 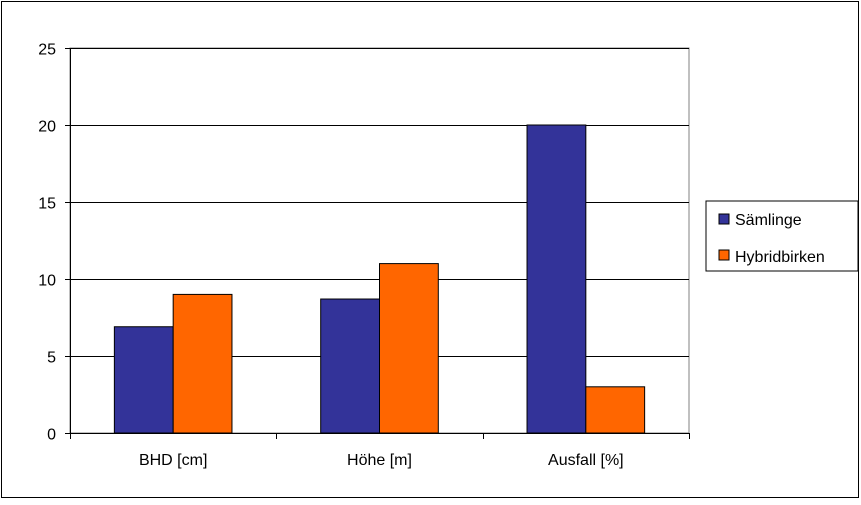 What do you see at coordinates (47, 281) in the screenshot?
I see `y-tick-label-10: 10` at bounding box center [47, 281].